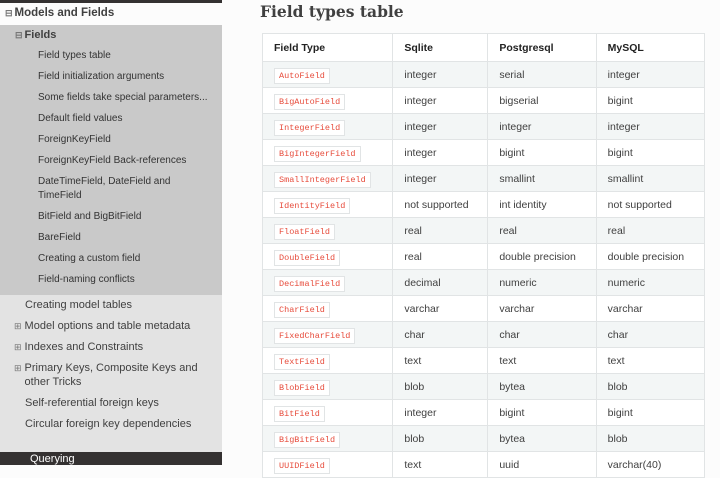 This screenshot has height=478, width=720. I want to click on sidebar-item-label: Self-referential foreign keys, so click(92, 403).